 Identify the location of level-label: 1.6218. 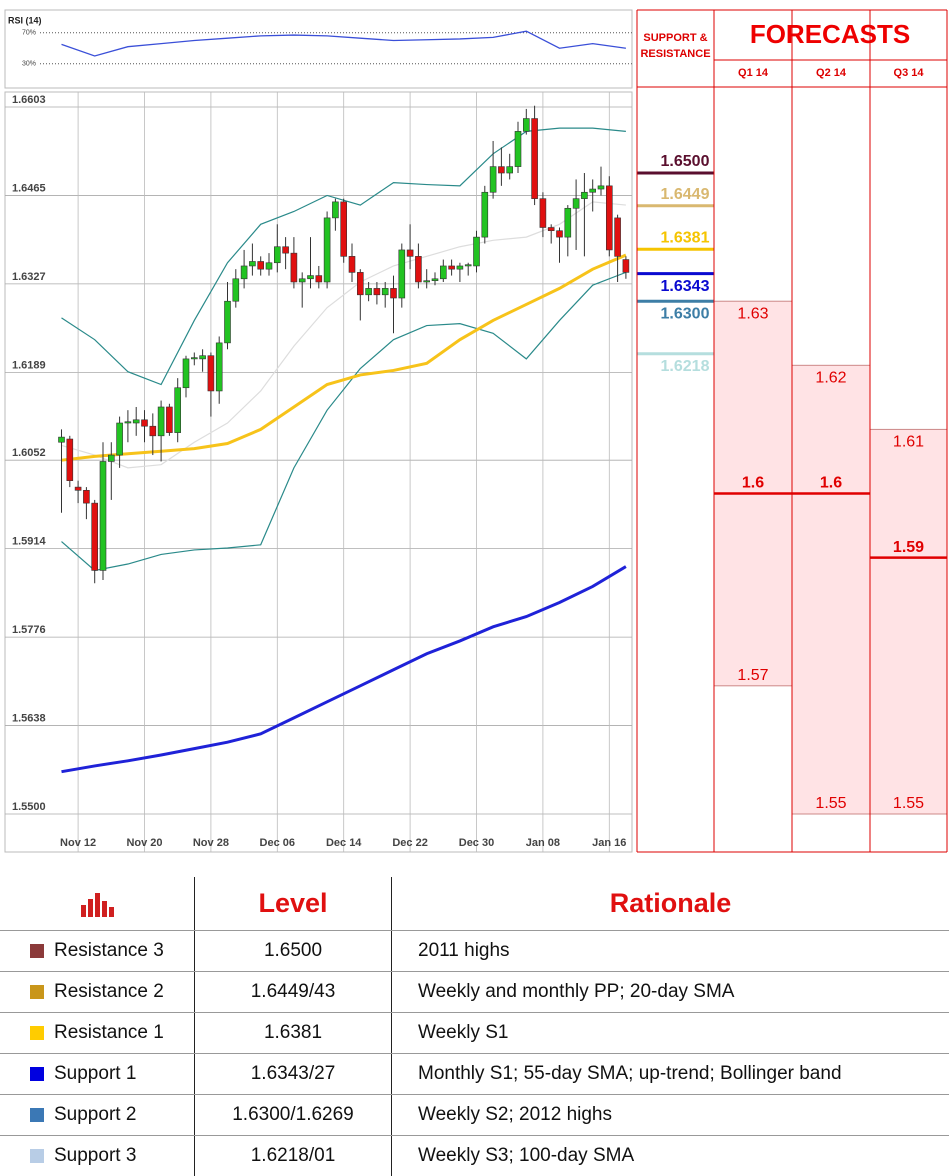
(685, 366).